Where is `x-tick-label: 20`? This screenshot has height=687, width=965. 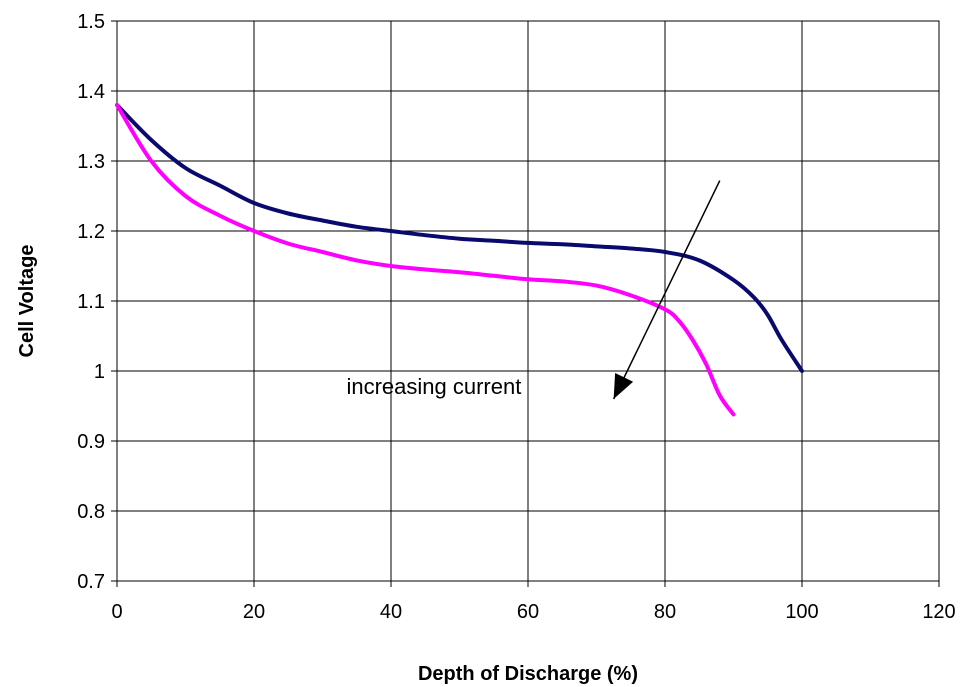
x-tick-label: 20 is located at coordinates (254, 612).